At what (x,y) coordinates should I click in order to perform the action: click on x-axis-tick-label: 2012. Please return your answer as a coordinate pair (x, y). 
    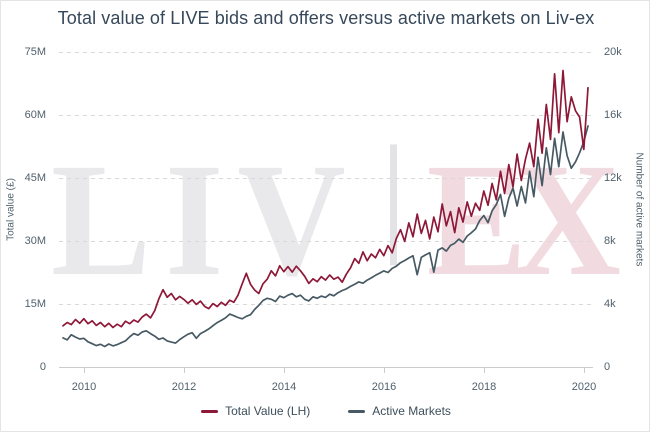
    Looking at the image, I should click on (184, 387).